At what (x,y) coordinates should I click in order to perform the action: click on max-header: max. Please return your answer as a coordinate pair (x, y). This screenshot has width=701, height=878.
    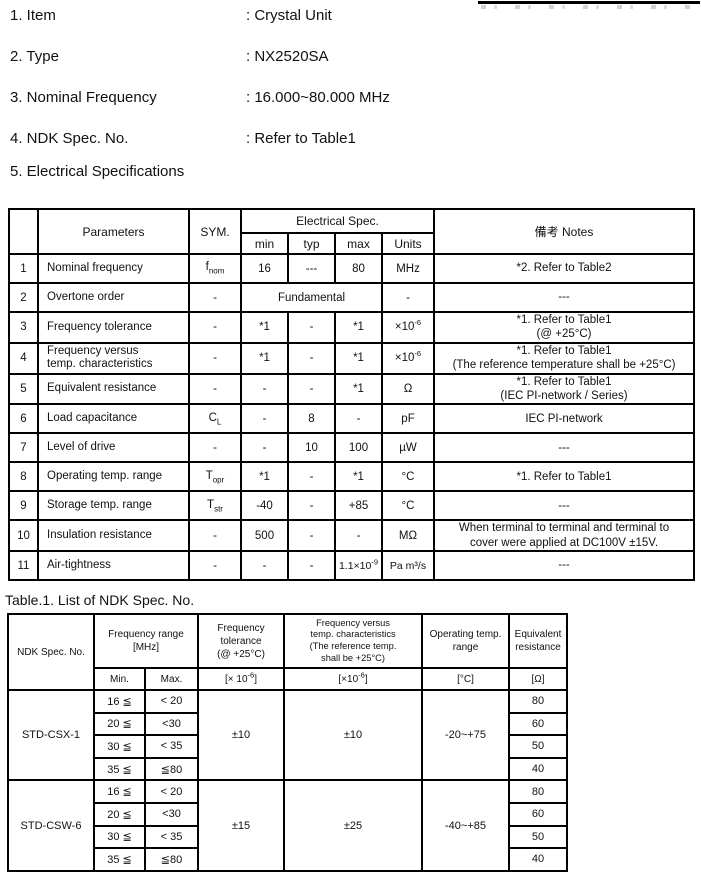
    Looking at the image, I should click on (358, 243).